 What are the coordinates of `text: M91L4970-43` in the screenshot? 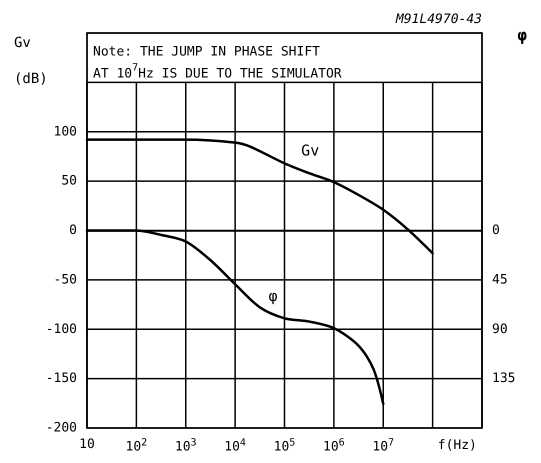 It's located at (438, 19).